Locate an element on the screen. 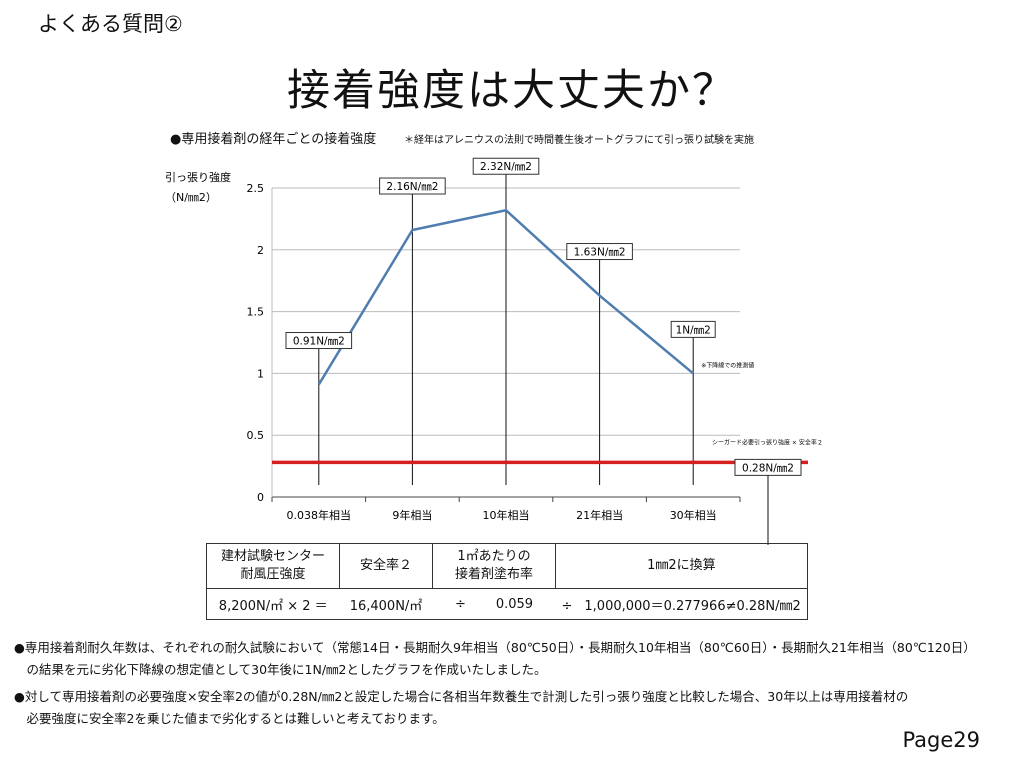 The width and height of the screenshot is (1024, 767). data-label: 0.91N/㎜2 is located at coordinates (319, 342).